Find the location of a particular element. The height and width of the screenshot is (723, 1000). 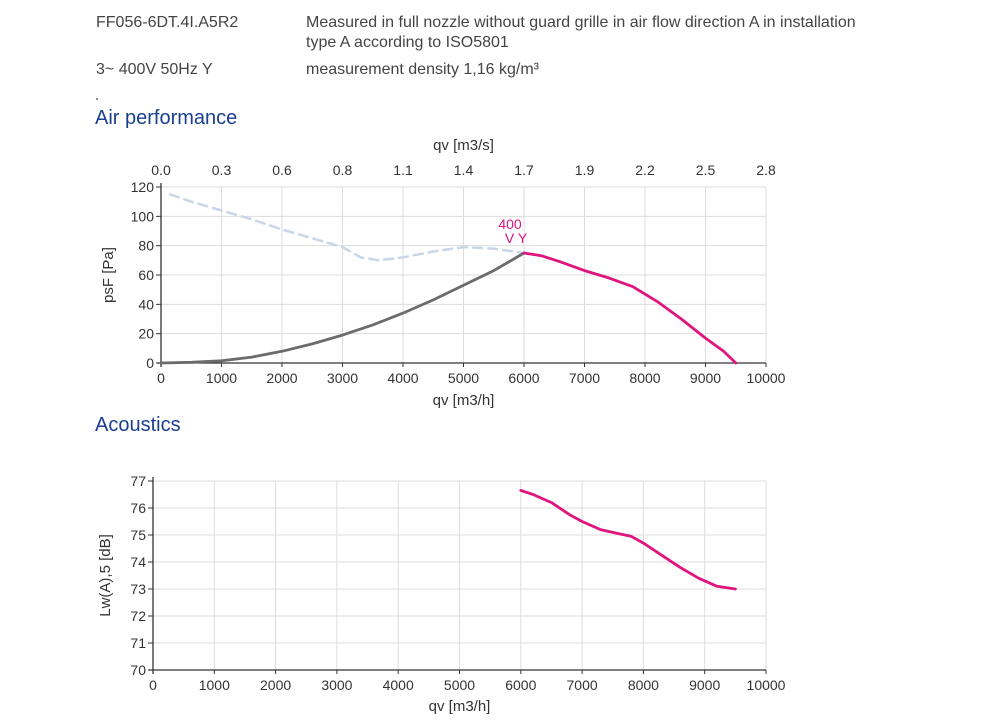

air-x-tick-label: 8000 is located at coordinates (644, 378).